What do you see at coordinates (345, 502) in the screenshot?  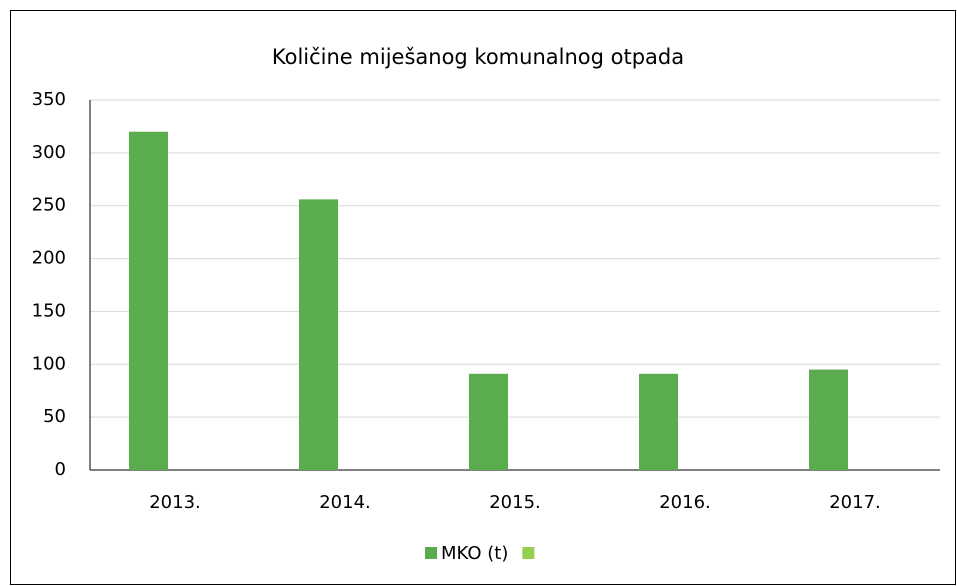 I see `x-tick-label: 2014.` at bounding box center [345, 502].